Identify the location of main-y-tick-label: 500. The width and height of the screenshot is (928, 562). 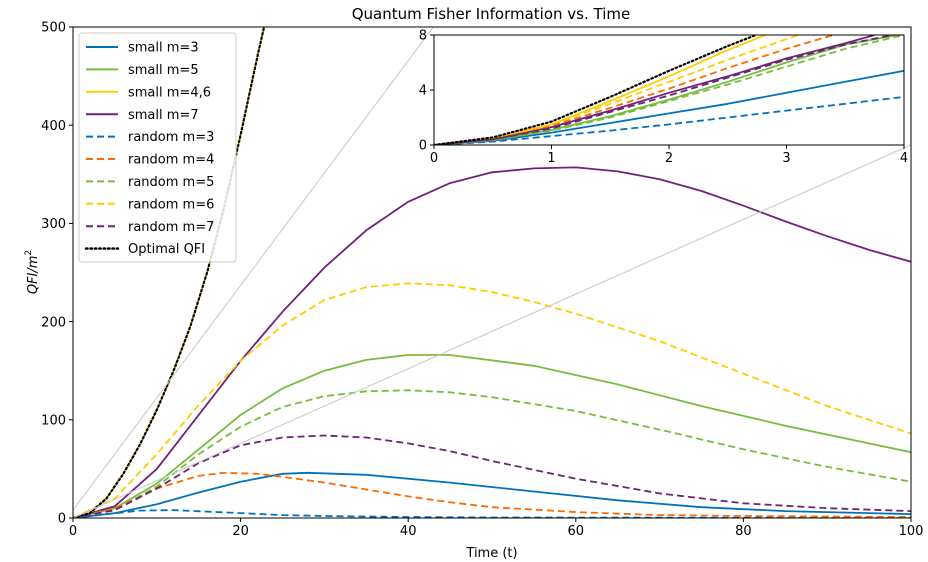
(53, 28).